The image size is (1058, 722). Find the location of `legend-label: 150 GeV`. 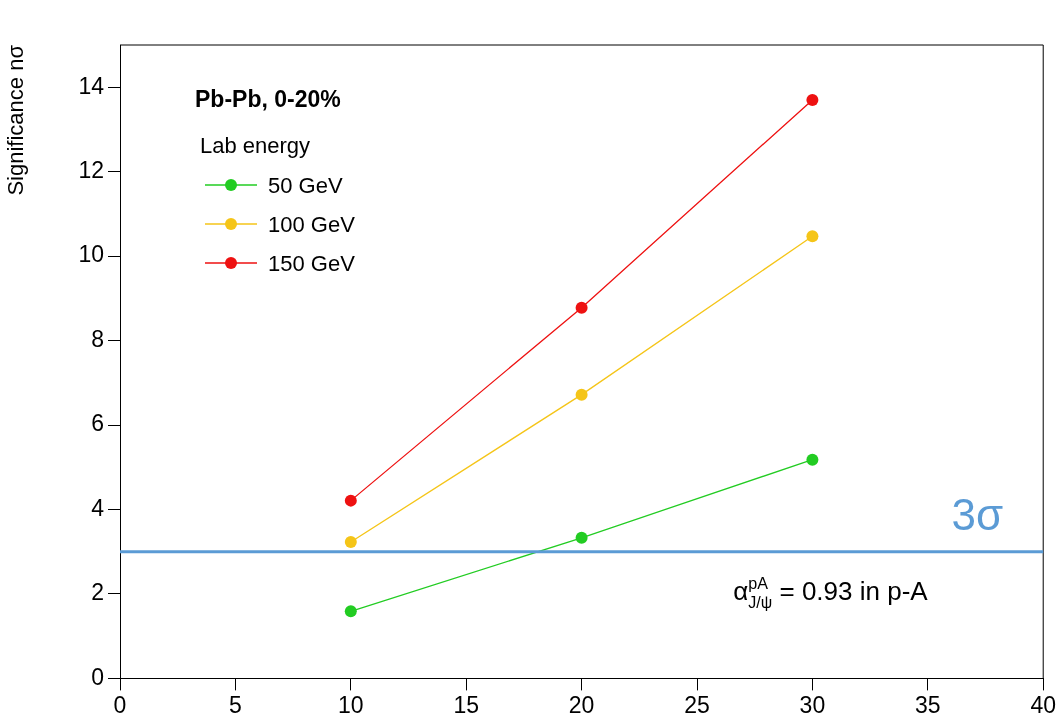

legend-label: 150 GeV is located at coordinates (312, 263).